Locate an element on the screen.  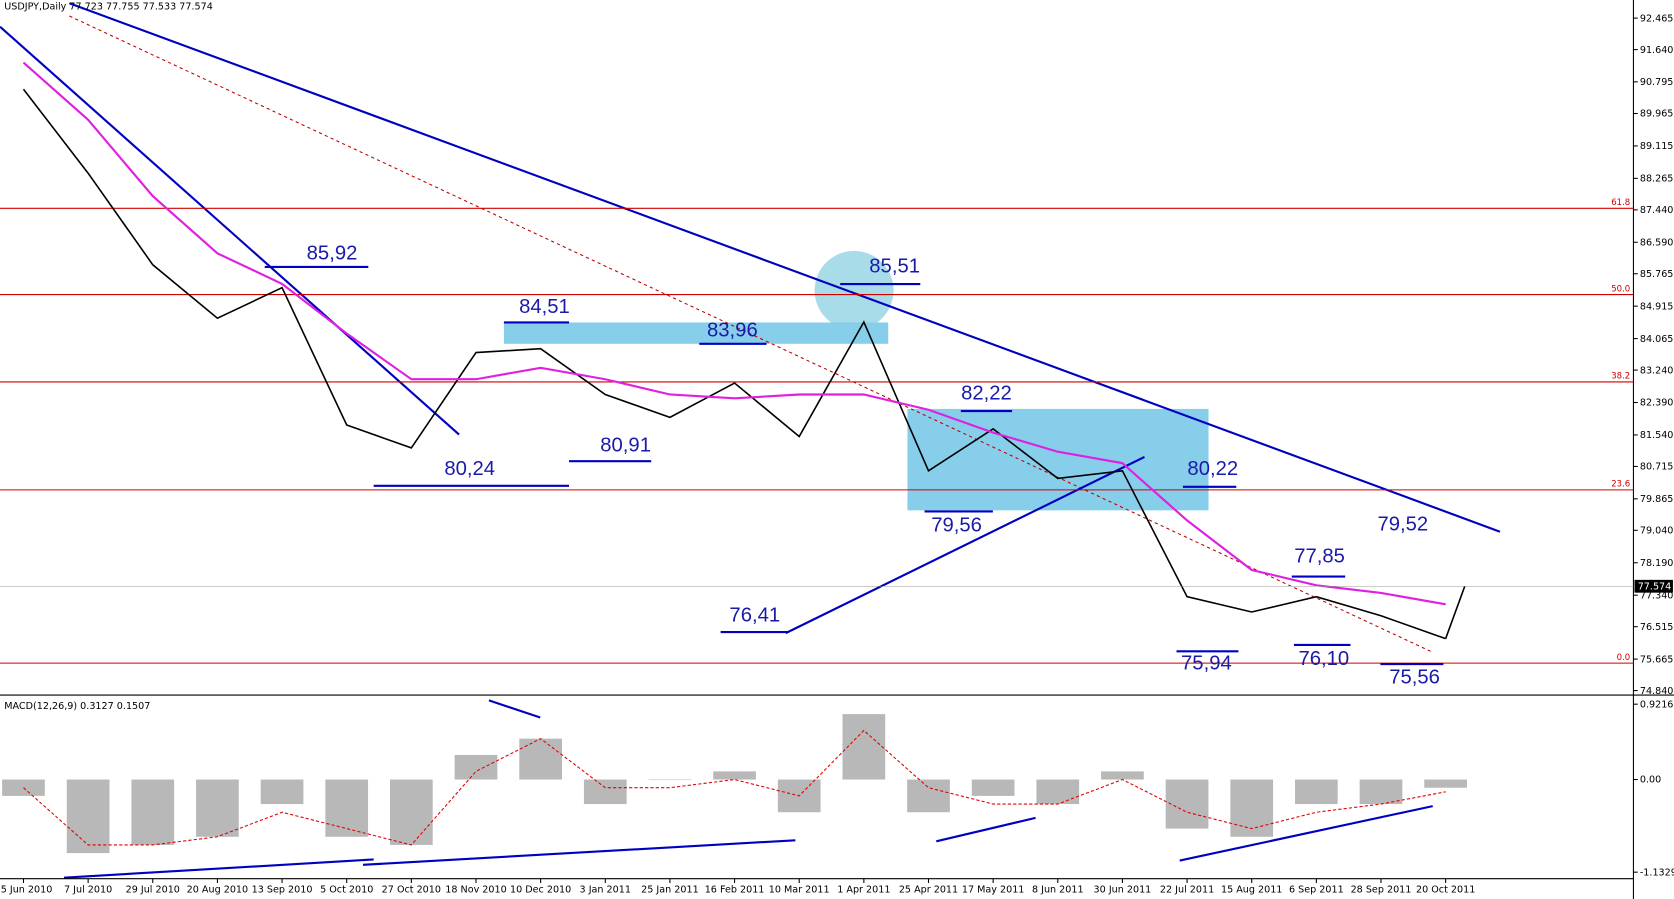
last-price-label: 77.574 is located at coordinates (1655, 586).